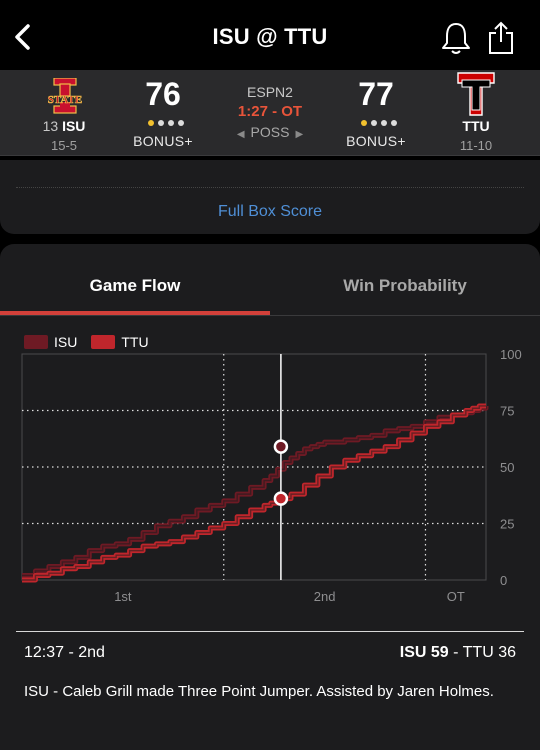 The width and height of the screenshot is (540, 750). Describe the element at coordinates (376, 141) in the screenshot. I see `home-bonus: BONUS+` at that location.